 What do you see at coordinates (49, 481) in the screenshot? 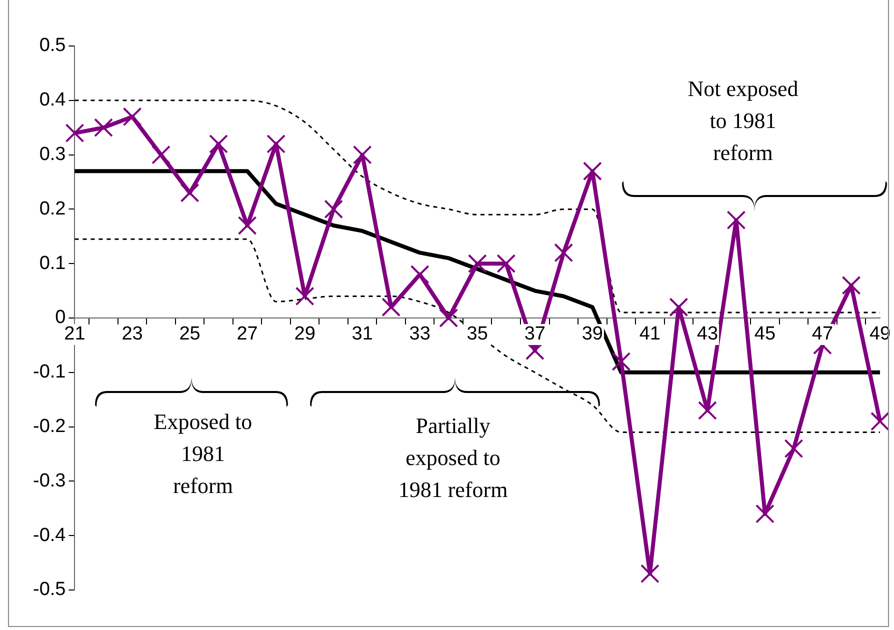
I see `y-tick-label: -0.3` at bounding box center [49, 481].